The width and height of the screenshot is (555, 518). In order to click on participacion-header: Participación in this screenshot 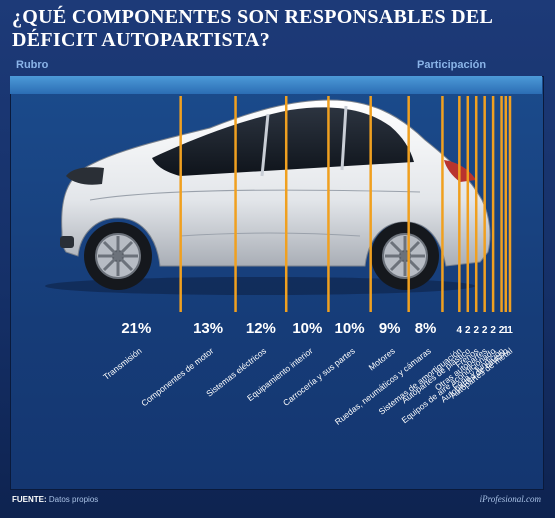, I will do `click(452, 65)`.